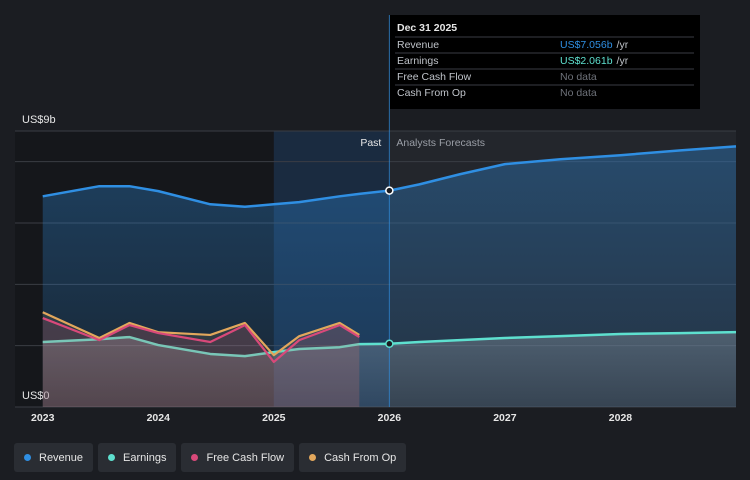 This screenshot has width=750, height=480. I want to click on tooltip-value: US$7.056b, so click(586, 45).